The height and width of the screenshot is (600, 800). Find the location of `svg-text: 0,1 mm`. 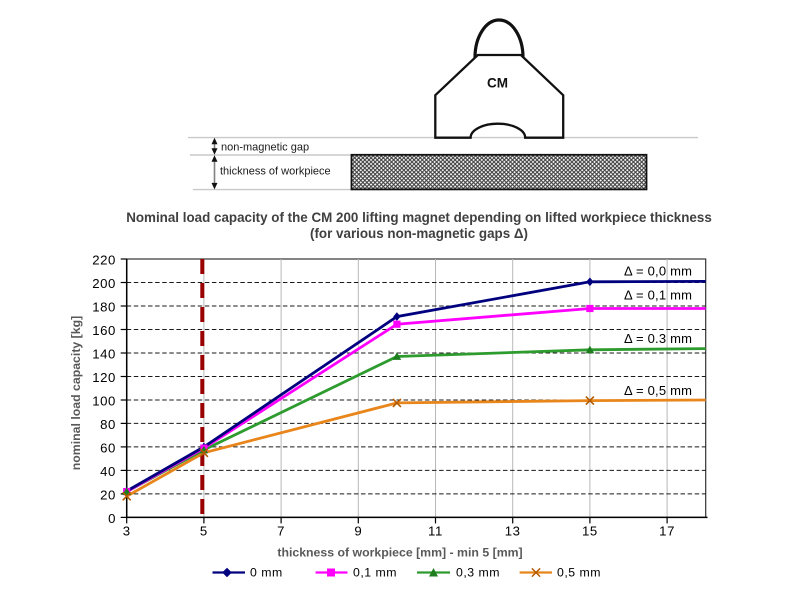

svg-text: 0,1 mm is located at coordinates (375, 573).